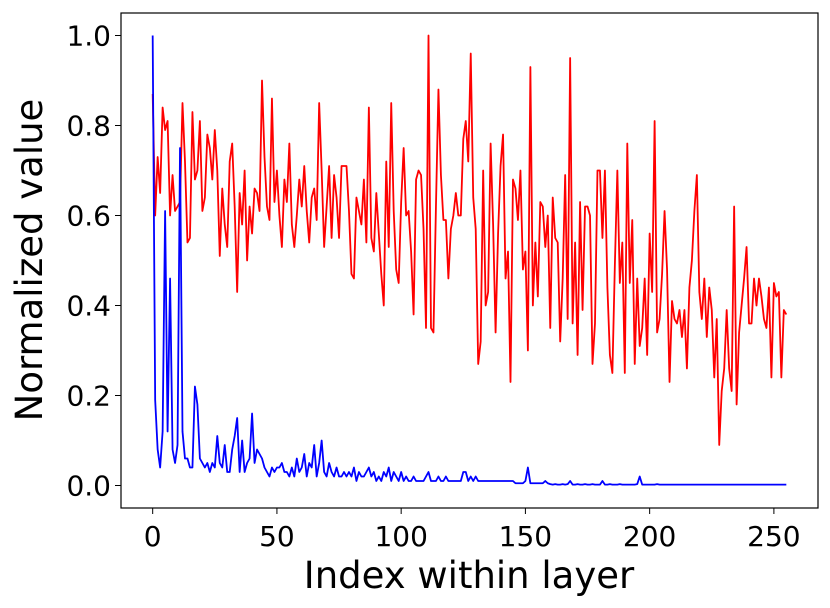 Image resolution: width=830 pixels, height=608 pixels. Describe the element at coordinates (88, 396) in the screenshot. I see `y-tick-label: 0.2` at that location.